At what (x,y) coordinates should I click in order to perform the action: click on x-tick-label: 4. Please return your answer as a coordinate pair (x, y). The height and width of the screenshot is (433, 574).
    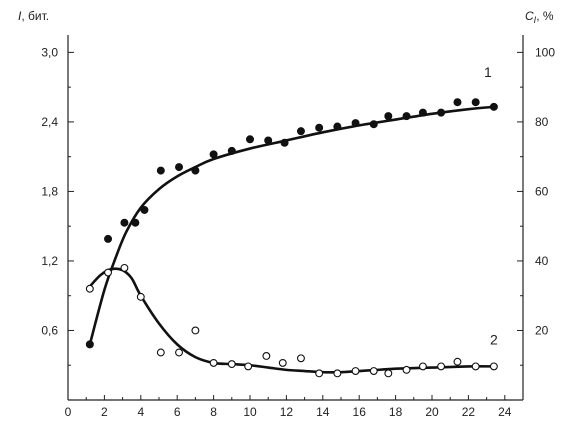
    Looking at the image, I should click on (140, 412).